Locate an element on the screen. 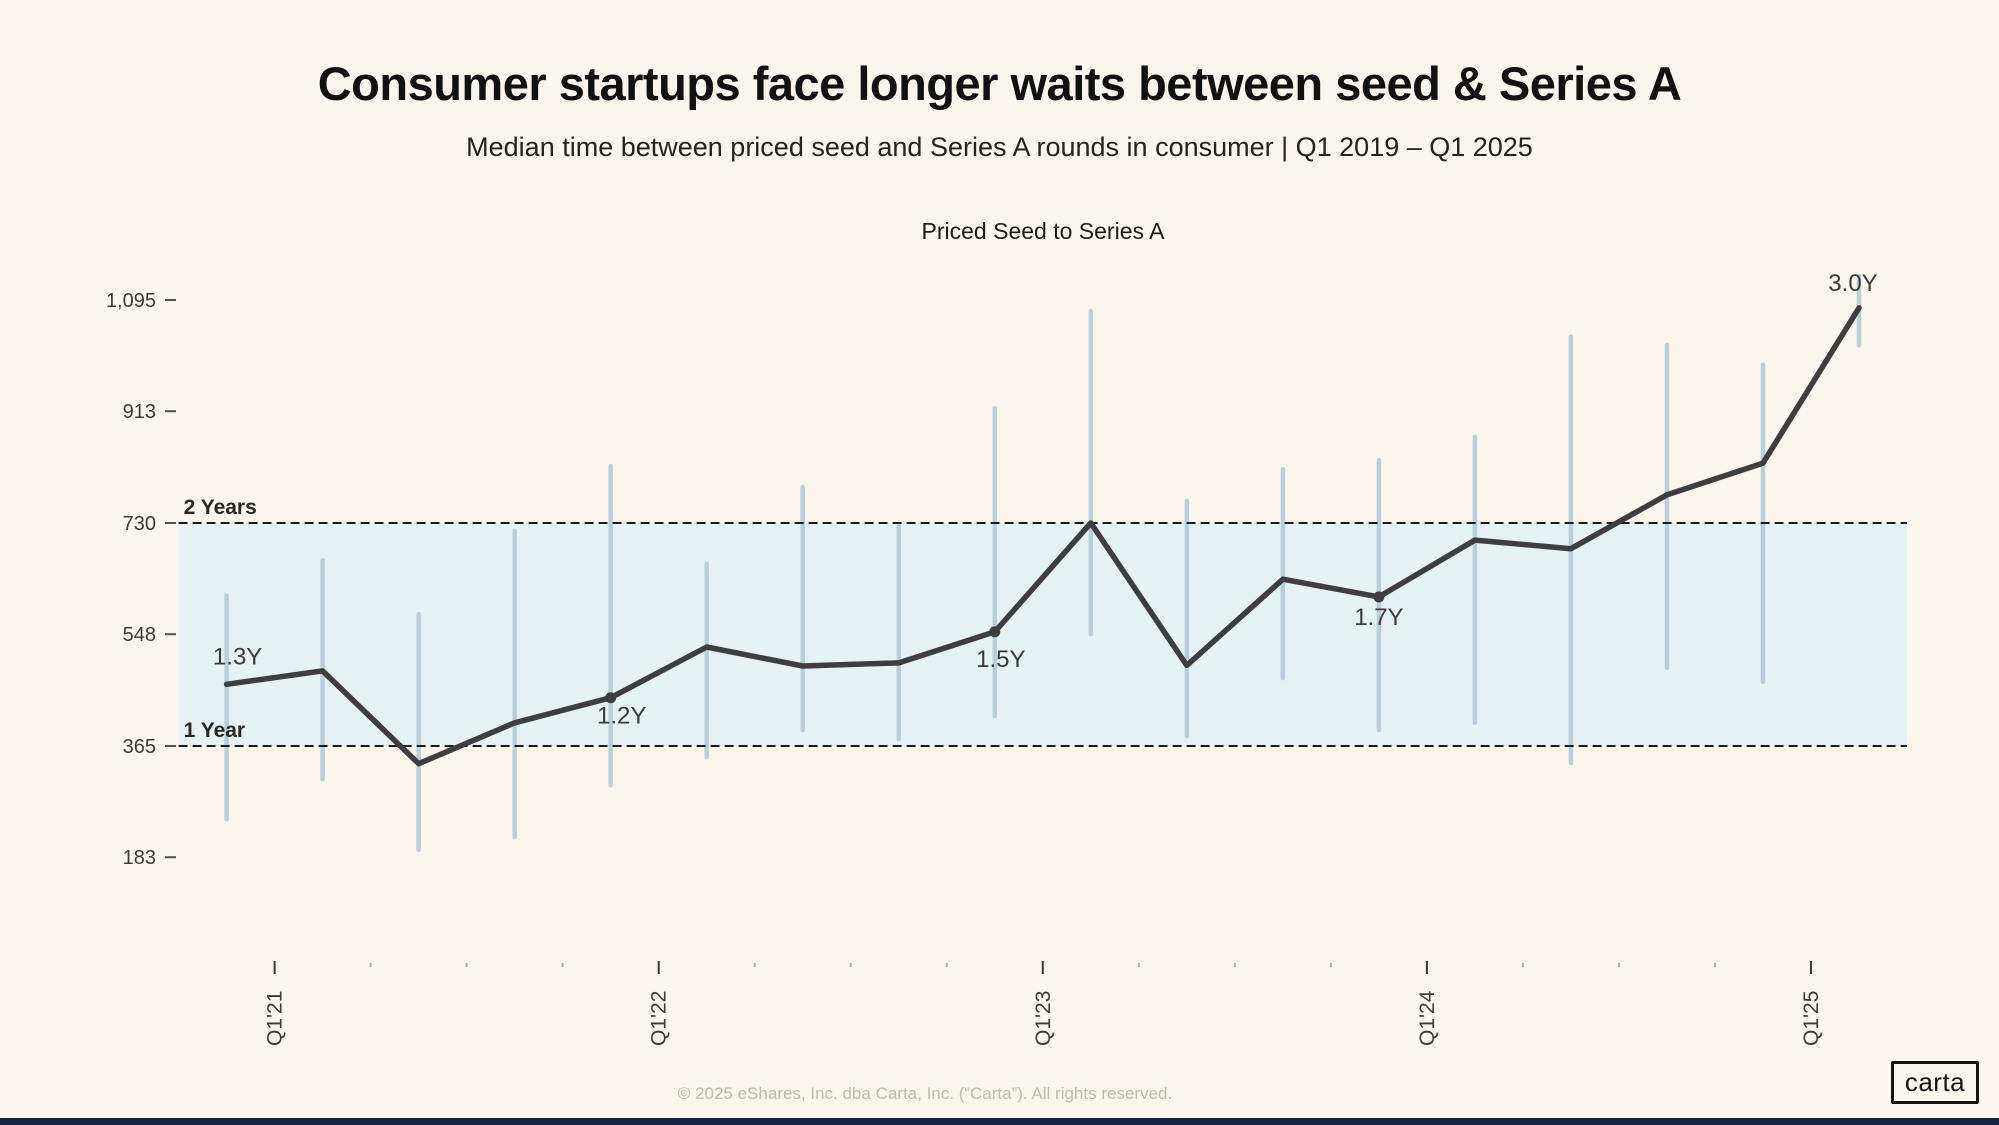  carta-logo-text: carta is located at coordinates (1935, 1082).